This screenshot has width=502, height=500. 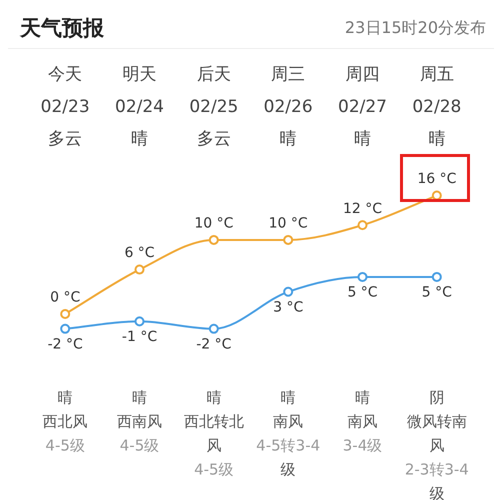 I want to click on data-label: 6 °C, so click(x=139, y=253).